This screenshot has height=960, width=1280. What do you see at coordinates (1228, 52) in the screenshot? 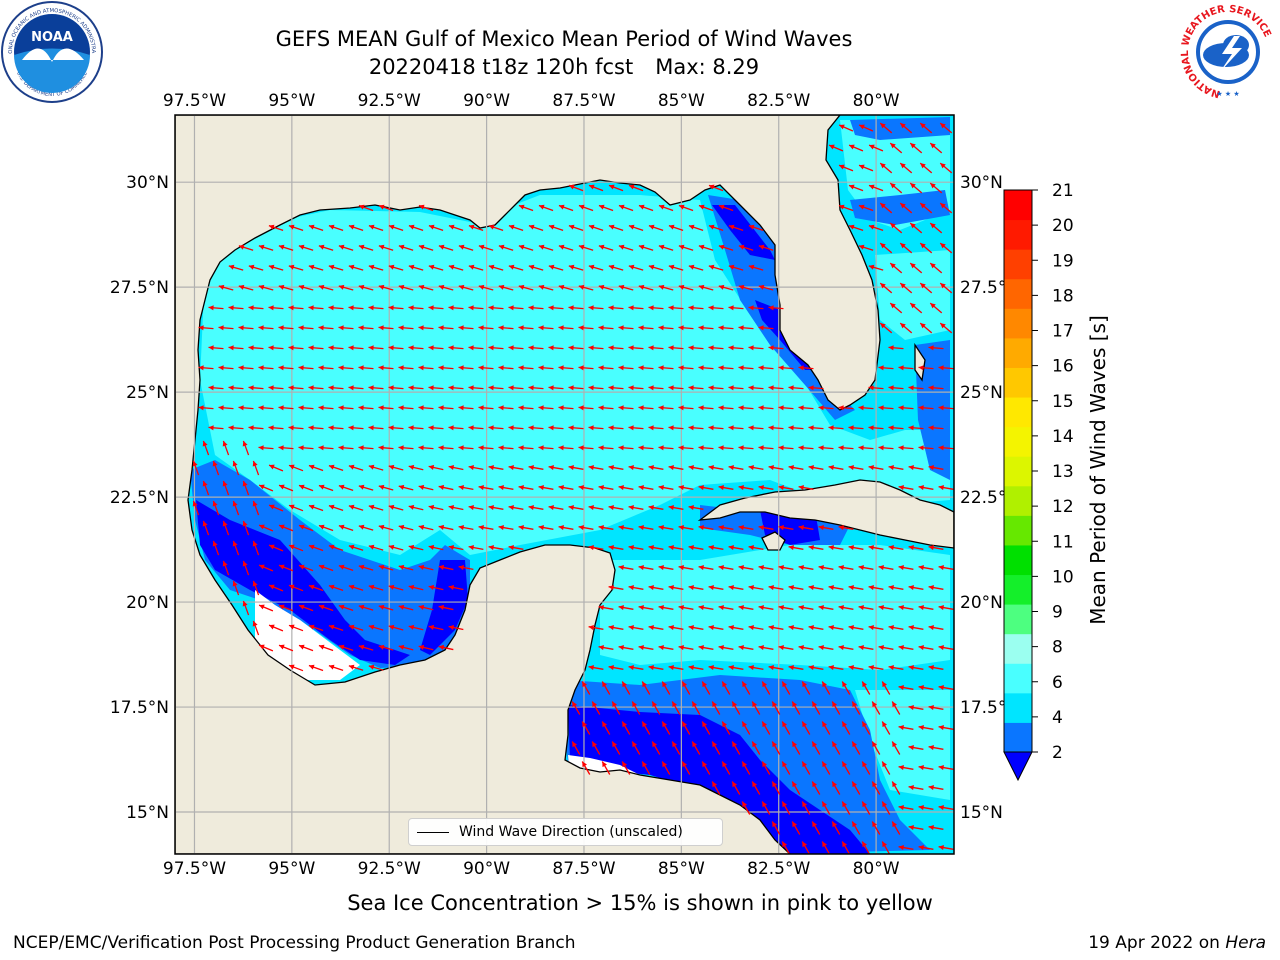
I see `nws-logo: NATIONAL WEATHER SERVICE ★ ★ ★` at bounding box center [1228, 52].